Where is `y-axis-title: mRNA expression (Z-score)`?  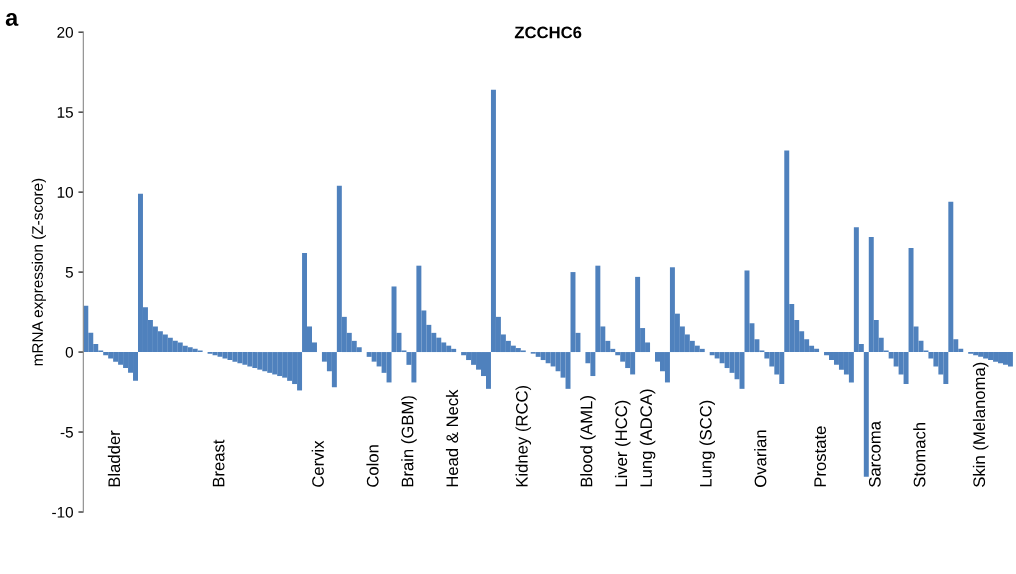 y-axis-title: mRNA expression (Z-score) is located at coordinates (38, 272).